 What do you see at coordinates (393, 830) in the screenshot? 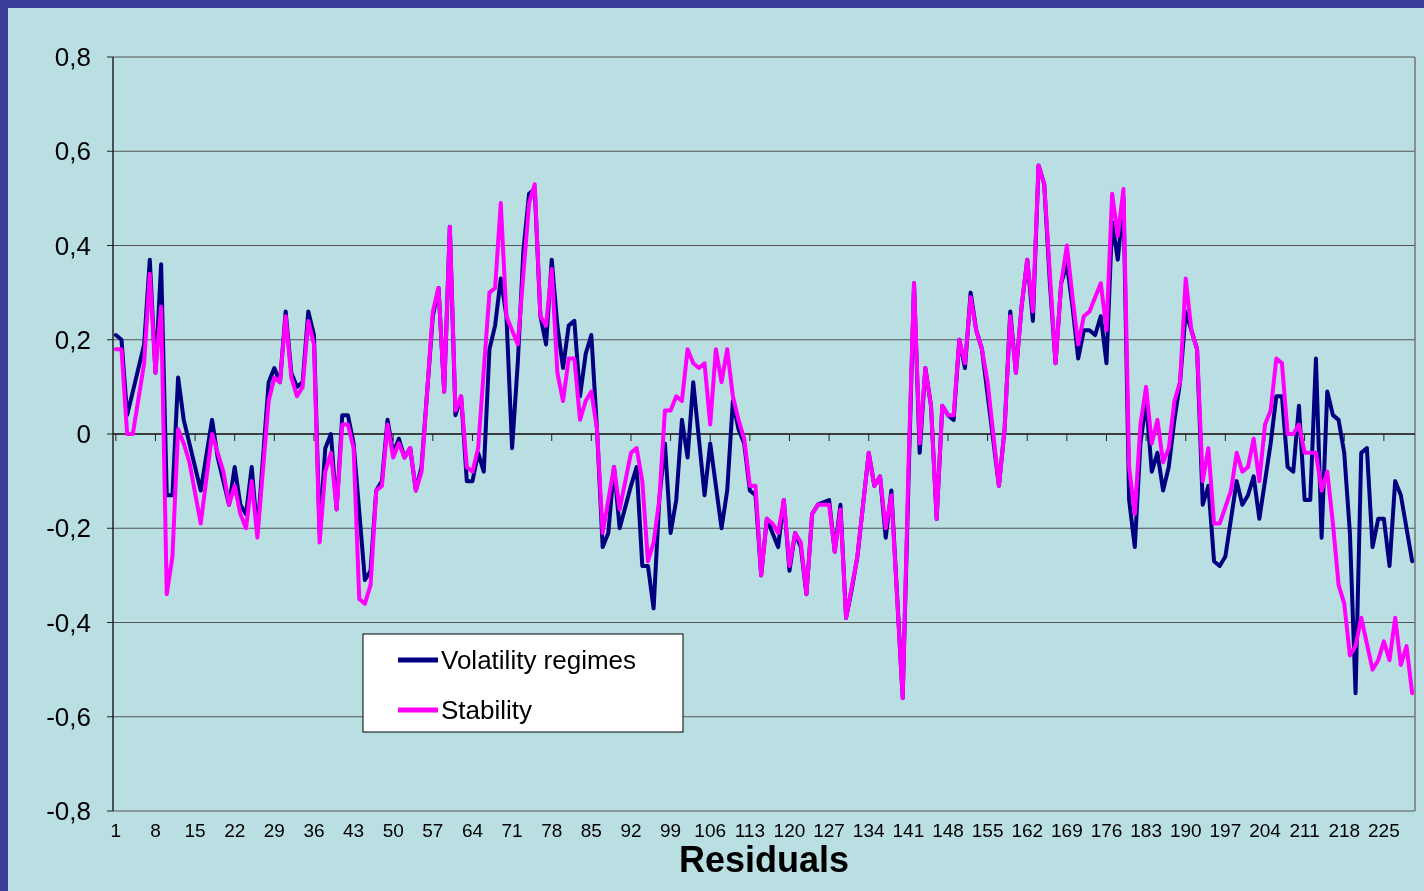
I see `x-tick-label: 50` at bounding box center [393, 830].